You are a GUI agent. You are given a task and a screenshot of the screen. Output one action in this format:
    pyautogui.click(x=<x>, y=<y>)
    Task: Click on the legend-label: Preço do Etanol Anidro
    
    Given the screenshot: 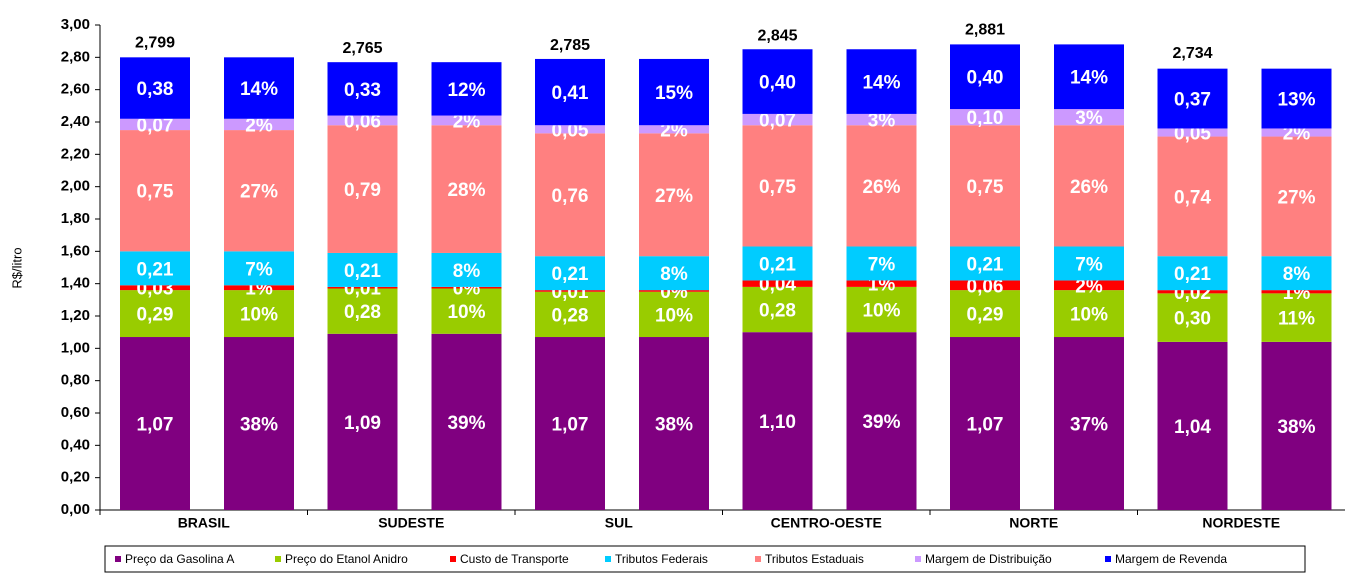 What is the action you would take?
    pyautogui.click(x=346, y=559)
    